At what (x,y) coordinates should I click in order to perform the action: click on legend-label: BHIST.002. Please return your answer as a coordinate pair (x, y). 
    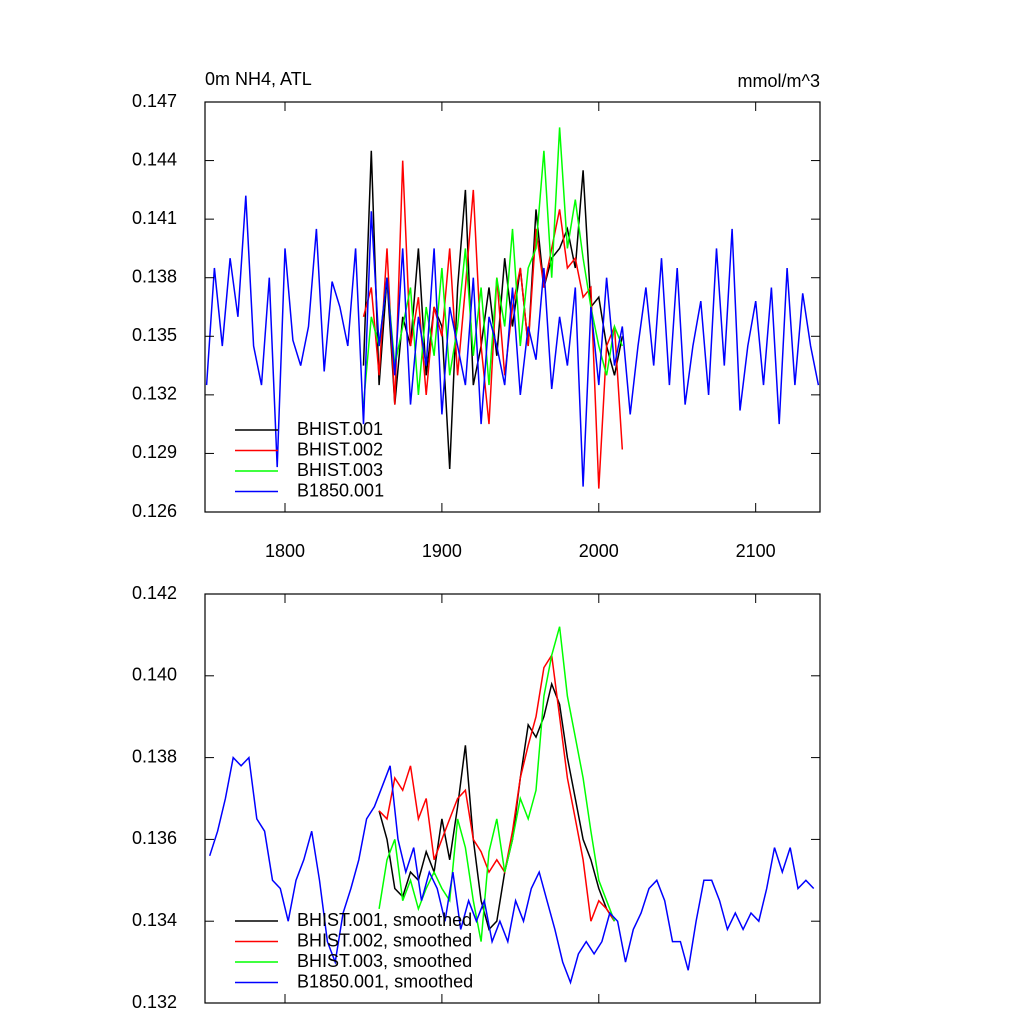
    Looking at the image, I should click on (340, 449).